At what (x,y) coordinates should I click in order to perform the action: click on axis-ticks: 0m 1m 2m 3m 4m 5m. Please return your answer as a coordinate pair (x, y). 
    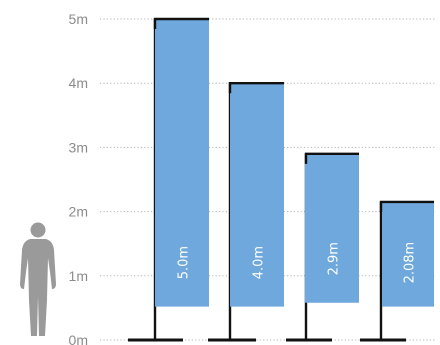
    Looking at the image, I should click on (78, 178).